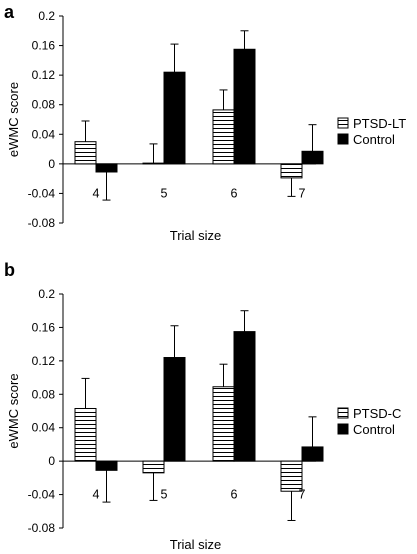  Describe the element at coordinates (9, 12) in the screenshot. I see `panel-letter: a` at that location.